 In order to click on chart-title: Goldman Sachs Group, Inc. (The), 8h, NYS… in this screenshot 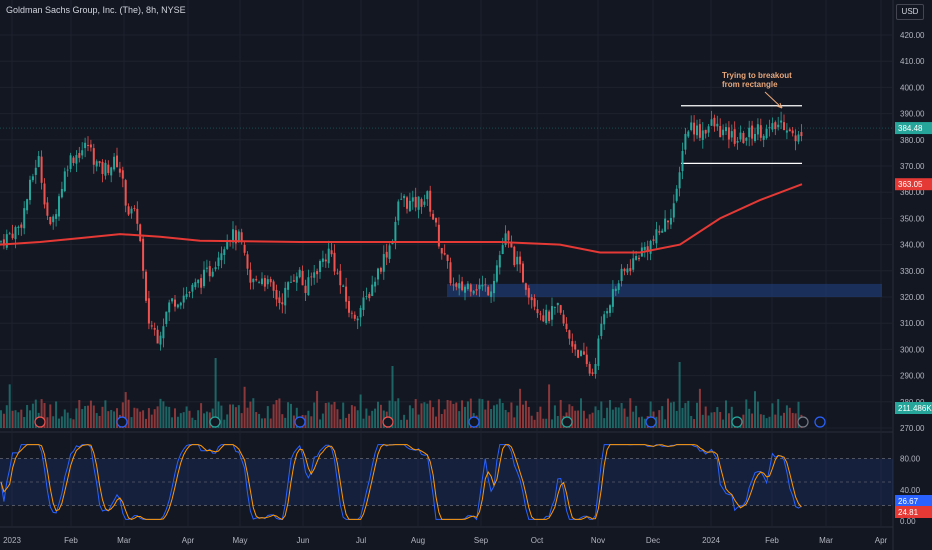, I will do `click(96, 10)`.